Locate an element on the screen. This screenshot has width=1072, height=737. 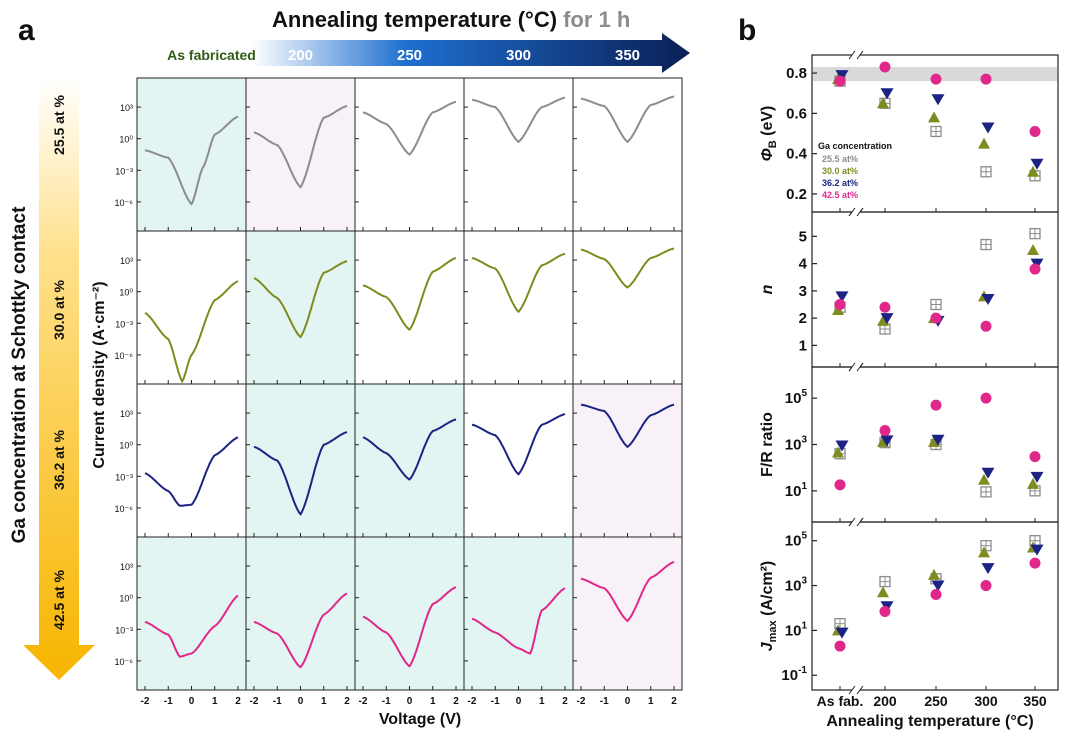
iv-ytick-label: 10⁻³ is located at coordinates (124, 630).